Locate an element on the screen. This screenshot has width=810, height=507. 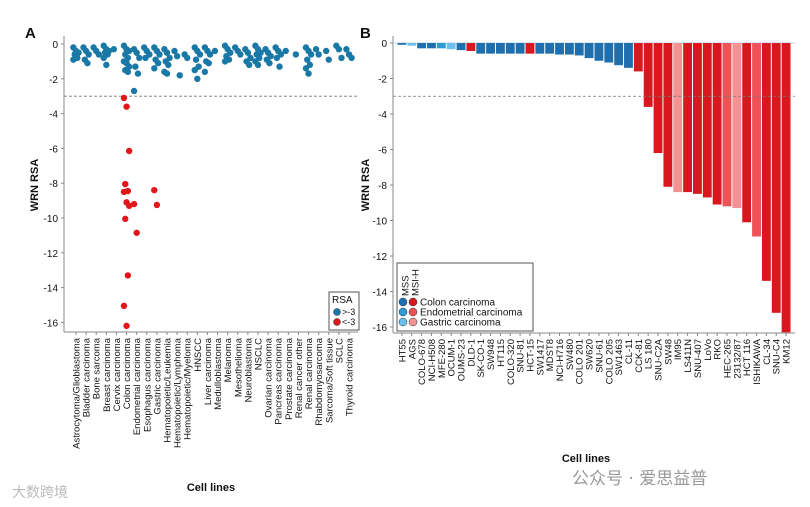
x-tick-label-a: Hematopoietic/Lymphoma is located at coordinates (178, 392).